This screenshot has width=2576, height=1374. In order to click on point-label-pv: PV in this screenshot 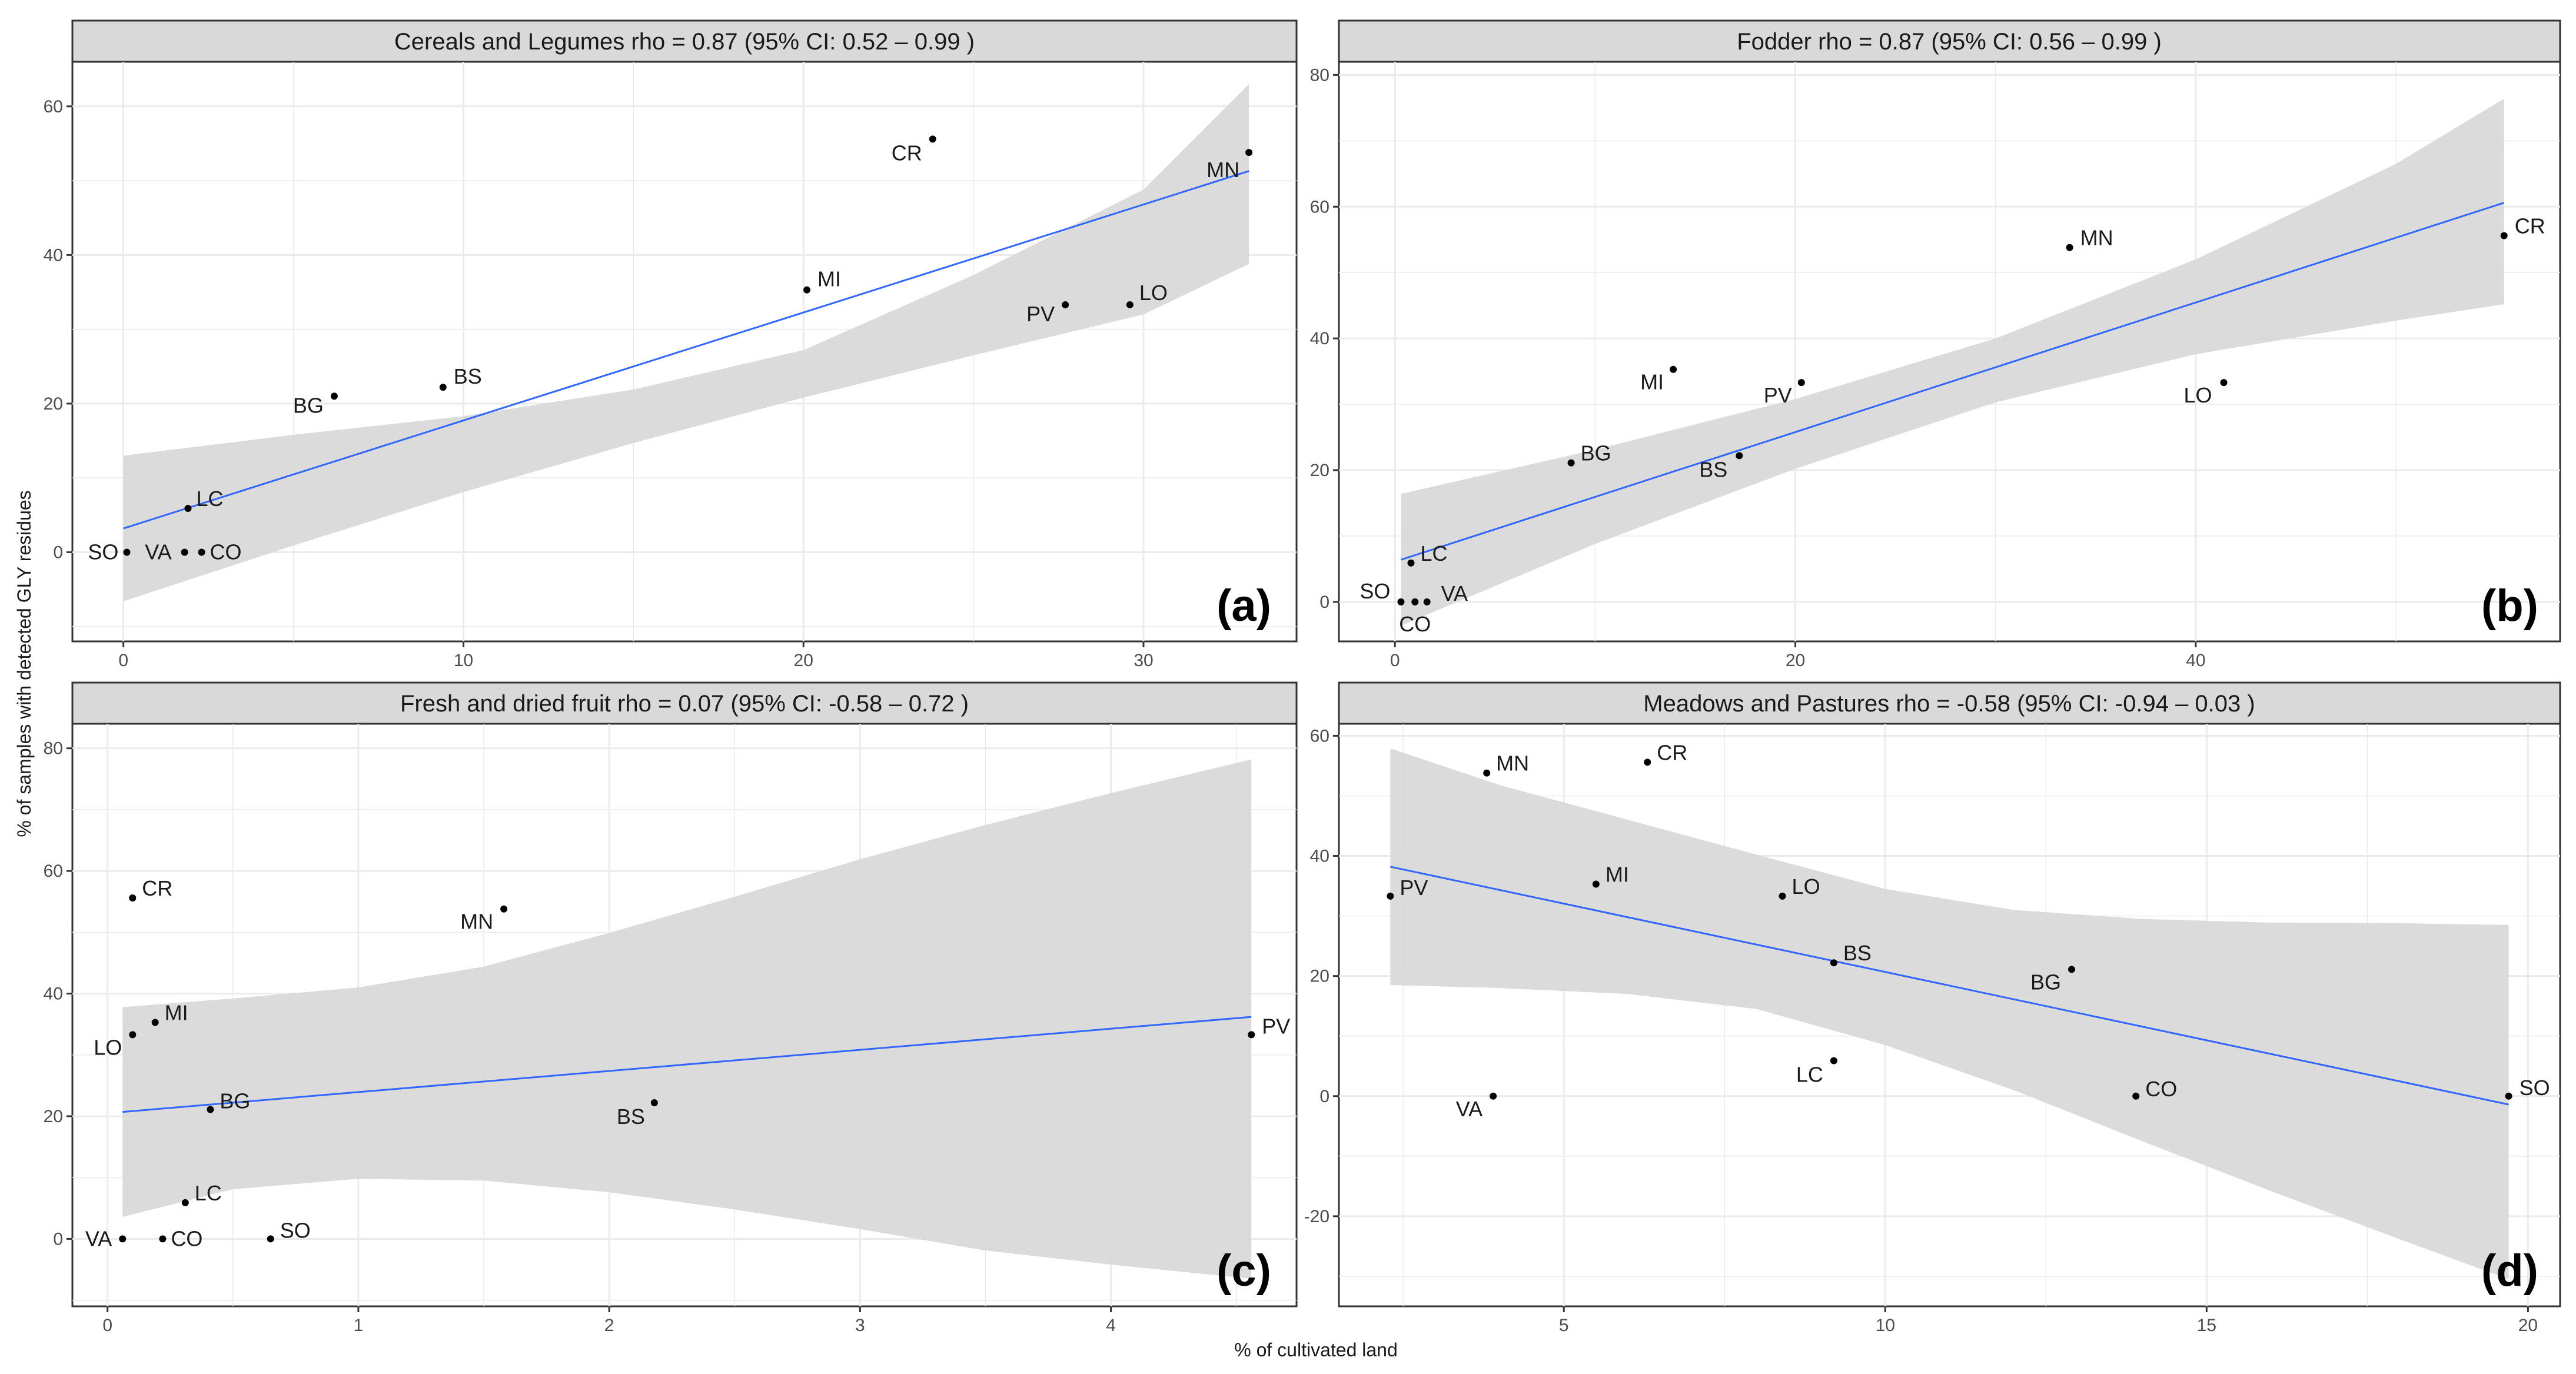, I will do `click(1276, 1026)`.